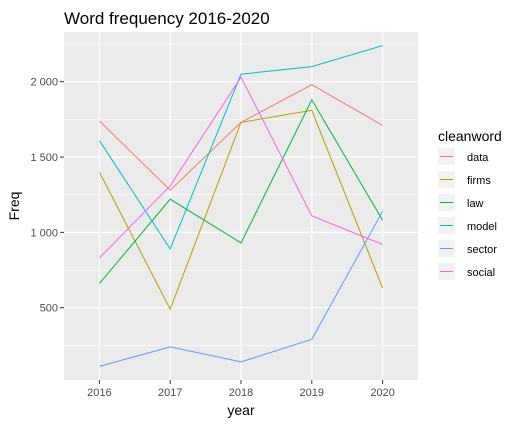 Image resolution: width=521 pixels, height=424 pixels. What do you see at coordinates (167, 18) in the screenshot?
I see `chart-title: Word frequency 2016-2020` at bounding box center [167, 18].